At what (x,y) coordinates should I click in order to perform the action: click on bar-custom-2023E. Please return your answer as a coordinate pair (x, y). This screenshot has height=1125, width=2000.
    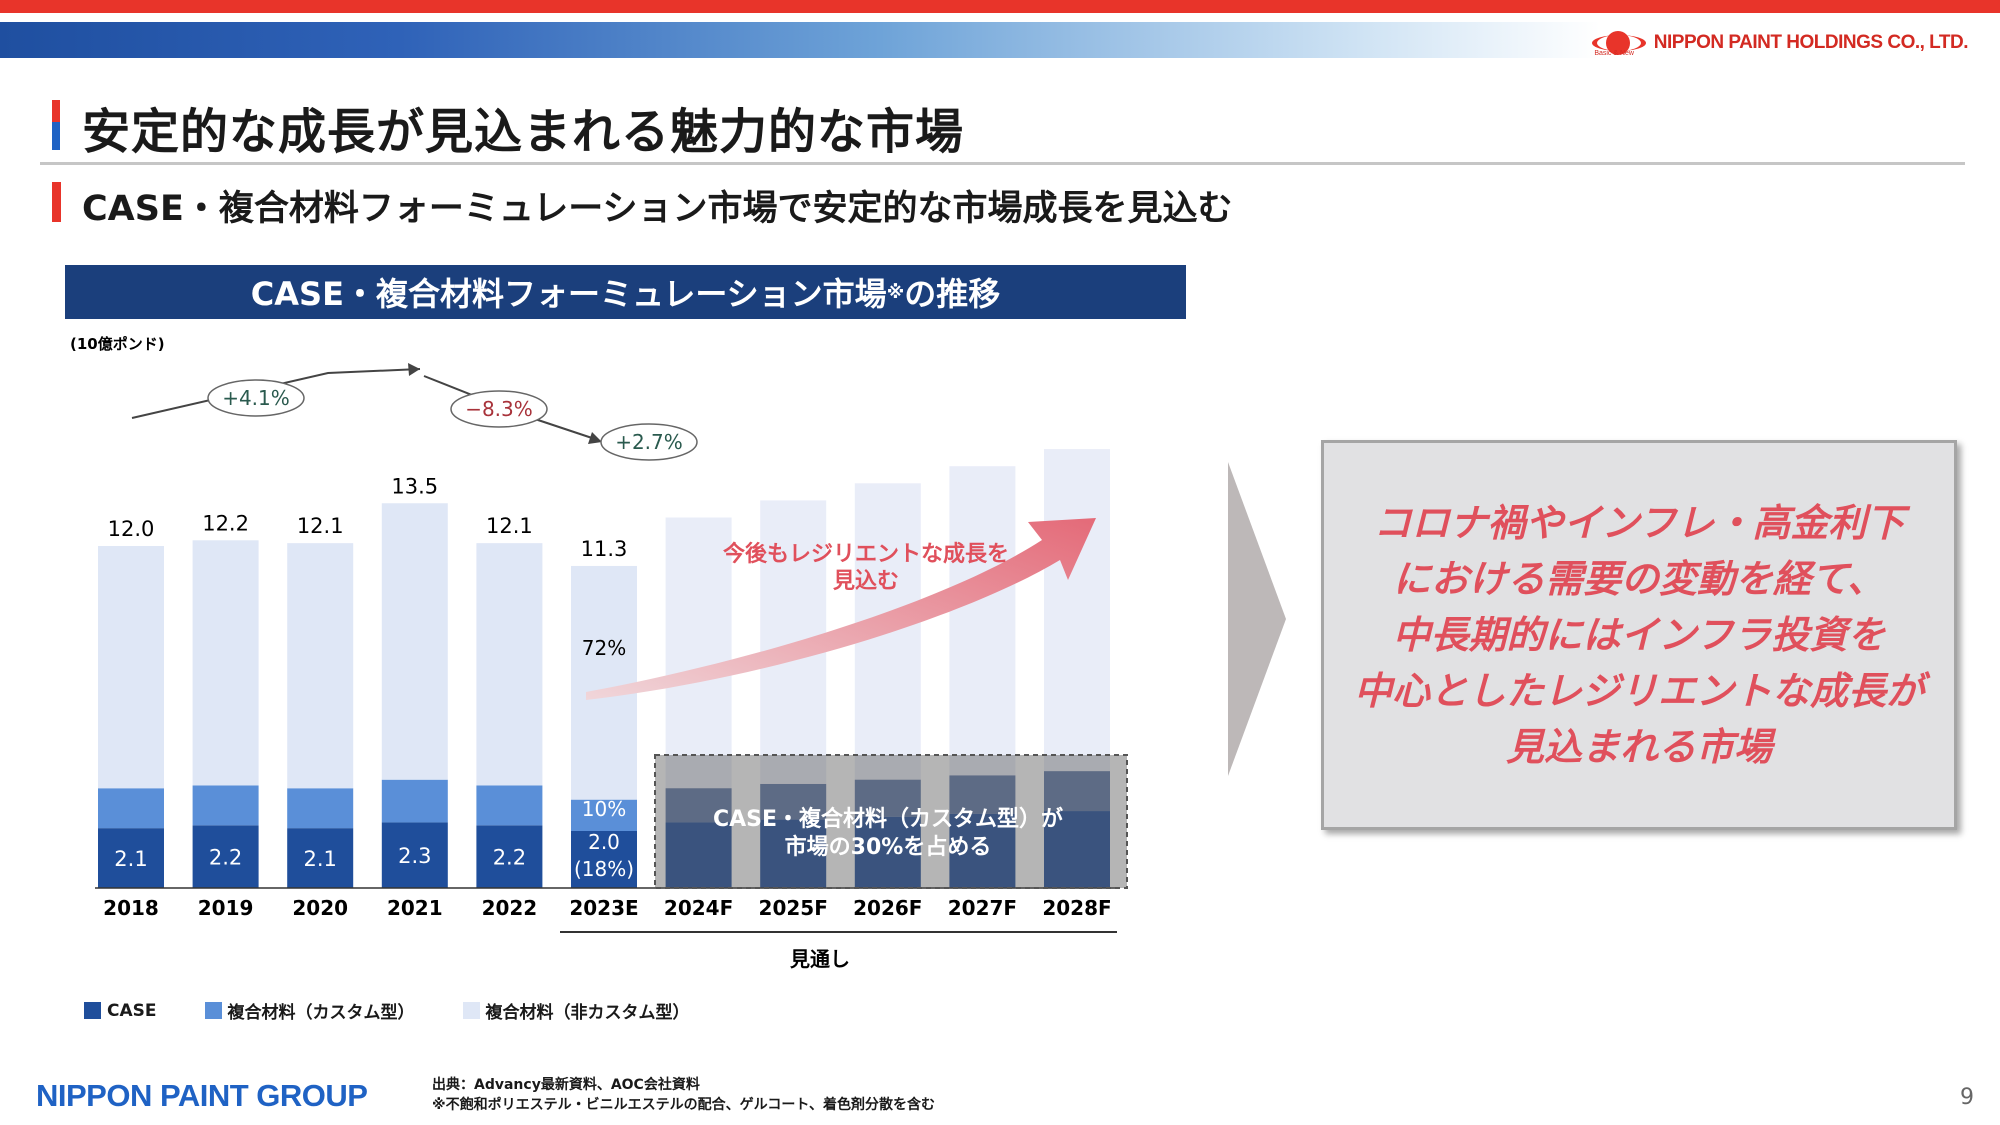
    Looking at the image, I should click on (604, 815).